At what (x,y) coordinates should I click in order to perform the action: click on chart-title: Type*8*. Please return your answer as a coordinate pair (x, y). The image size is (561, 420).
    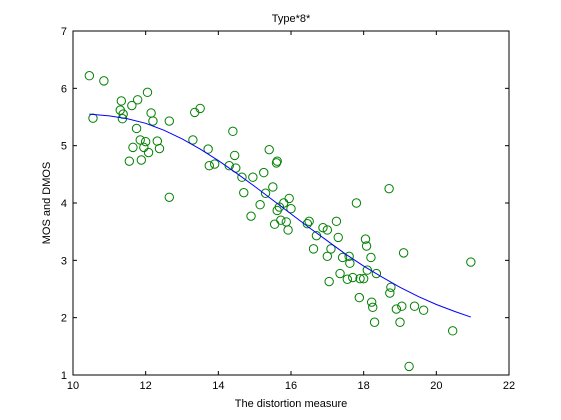
    Looking at the image, I should click on (291, 19).